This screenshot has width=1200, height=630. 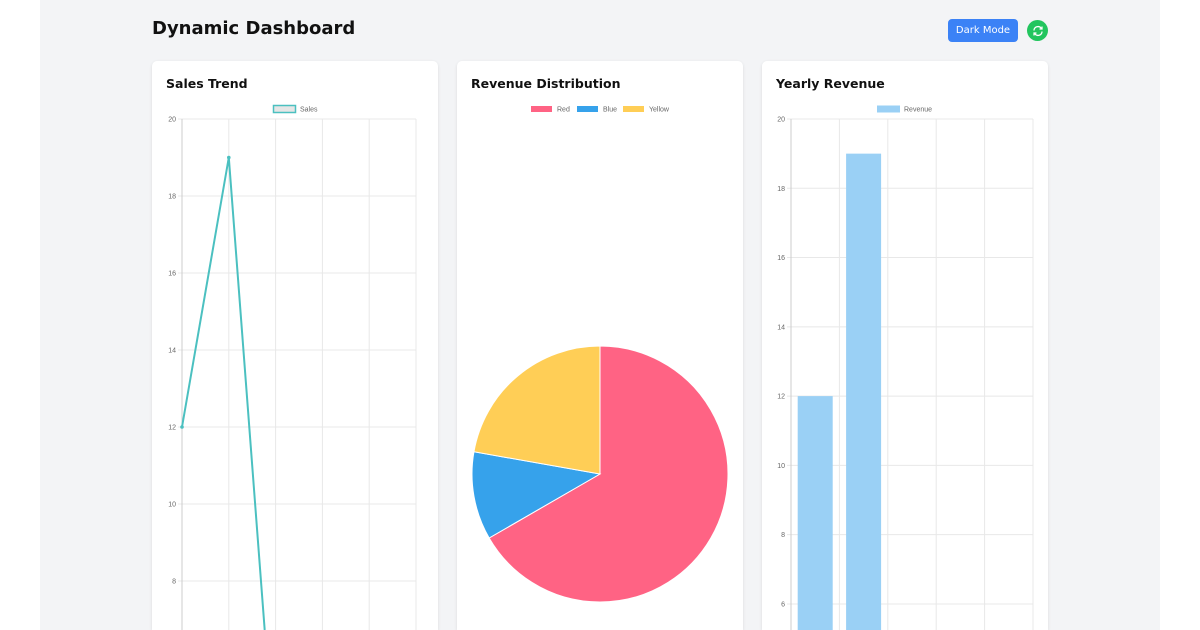 What do you see at coordinates (254, 28) in the screenshot?
I see `page-title: Dynamic Dashboard` at bounding box center [254, 28].